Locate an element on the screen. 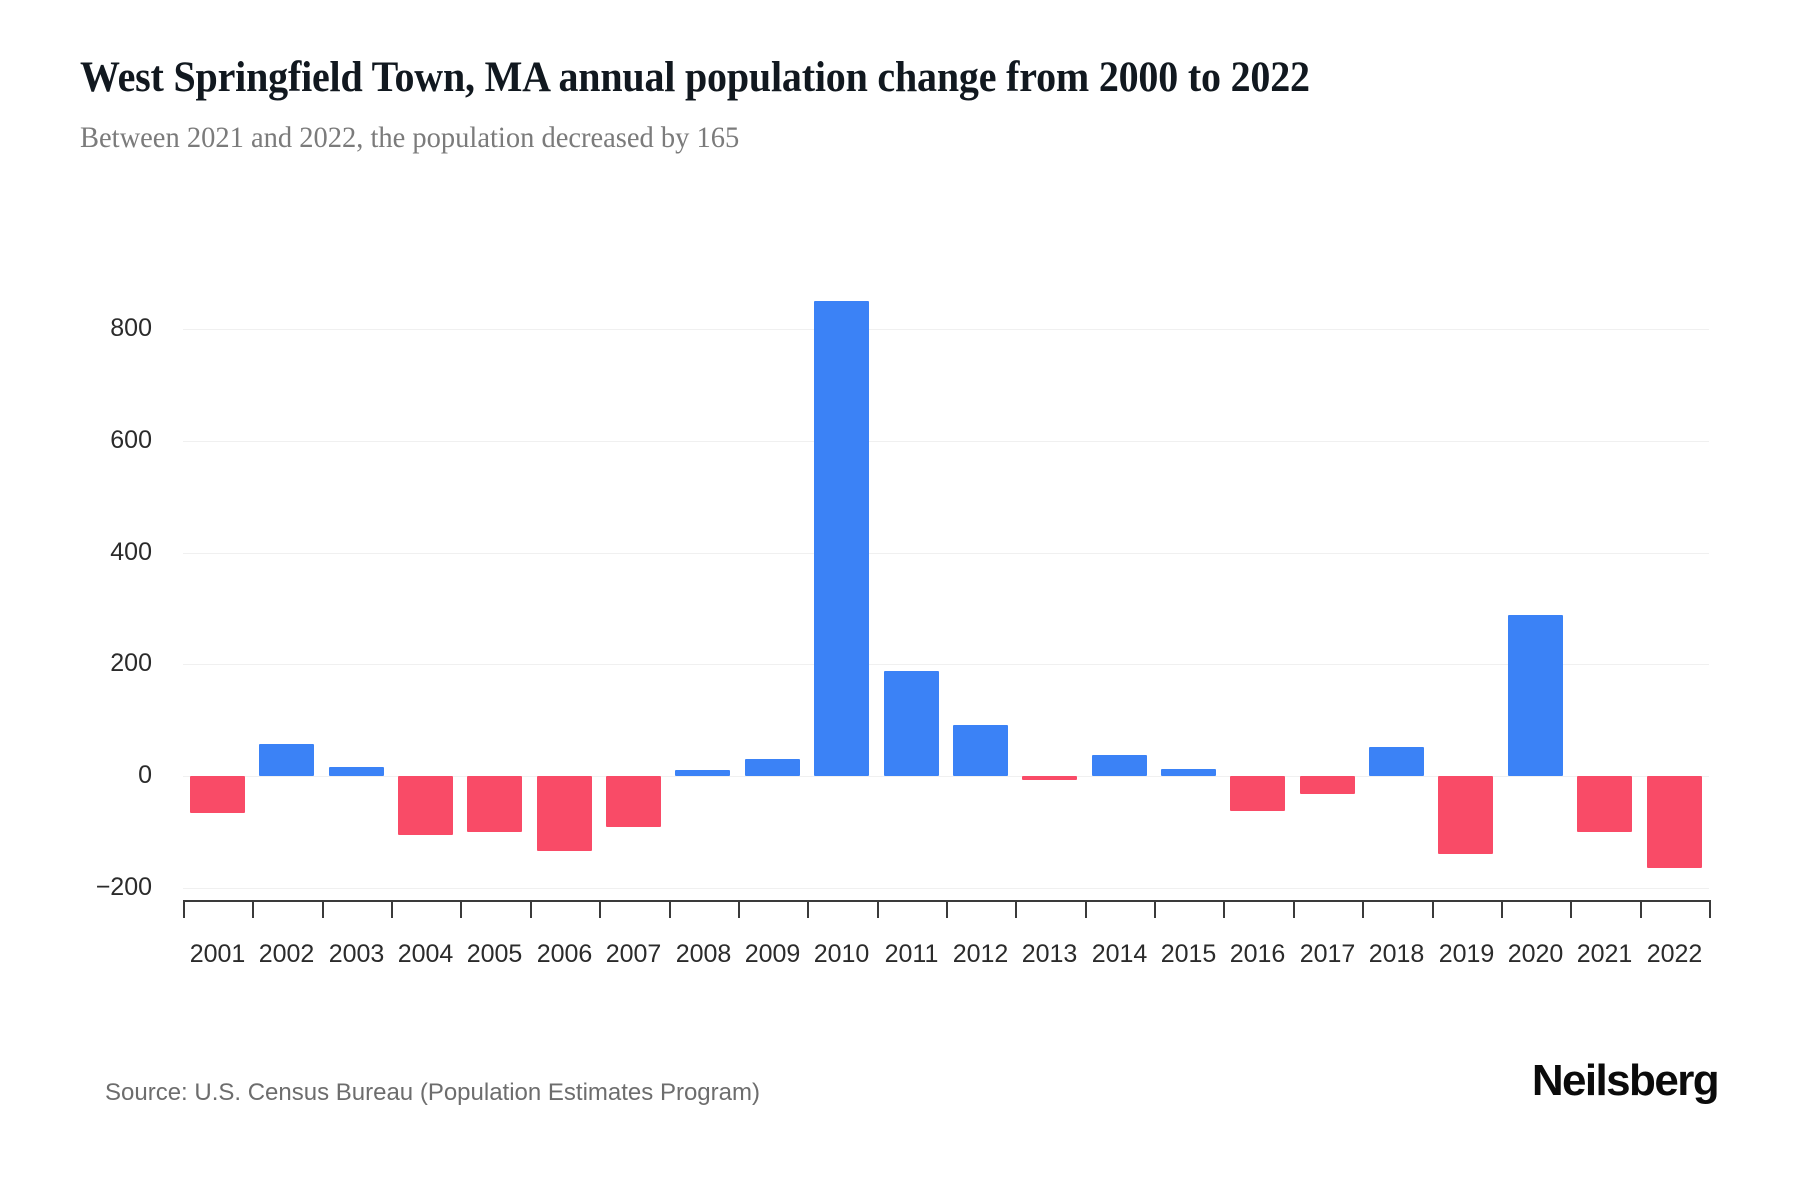 The width and height of the screenshot is (1800, 1200). x-axis-tick-label-2005: 2005 is located at coordinates (494, 954).